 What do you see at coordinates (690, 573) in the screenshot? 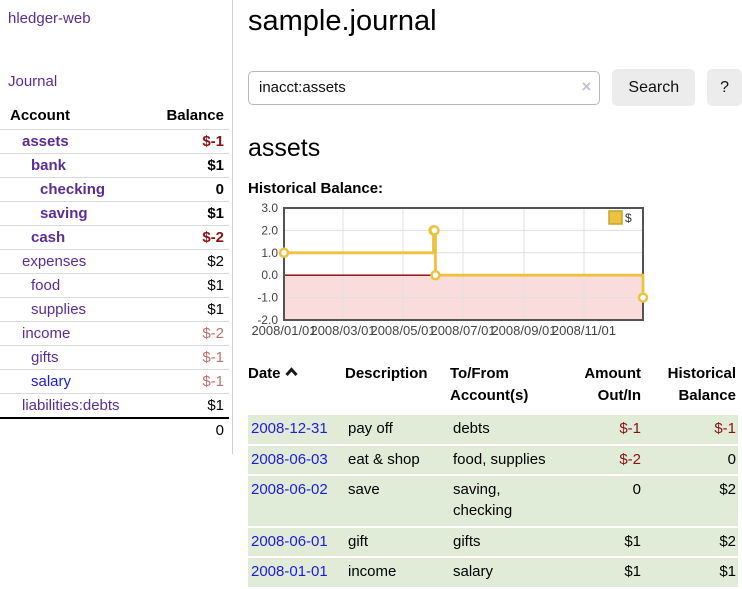
I see `transaction-balance: $1` at bounding box center [690, 573].